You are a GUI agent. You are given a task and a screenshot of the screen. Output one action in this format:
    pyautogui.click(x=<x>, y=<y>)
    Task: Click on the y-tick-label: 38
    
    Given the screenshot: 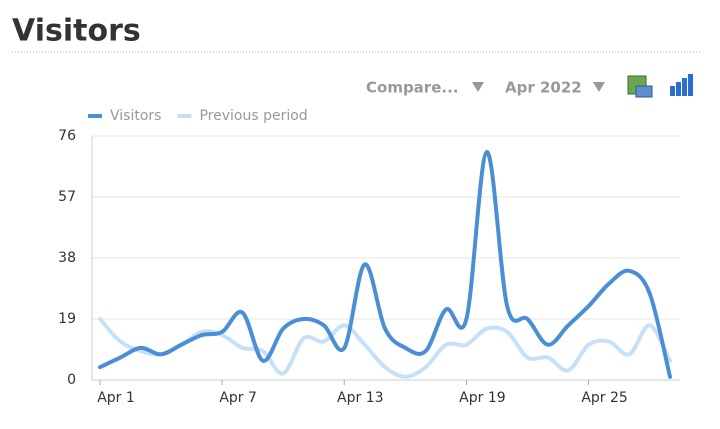 What is the action you would take?
    pyautogui.click(x=67, y=258)
    